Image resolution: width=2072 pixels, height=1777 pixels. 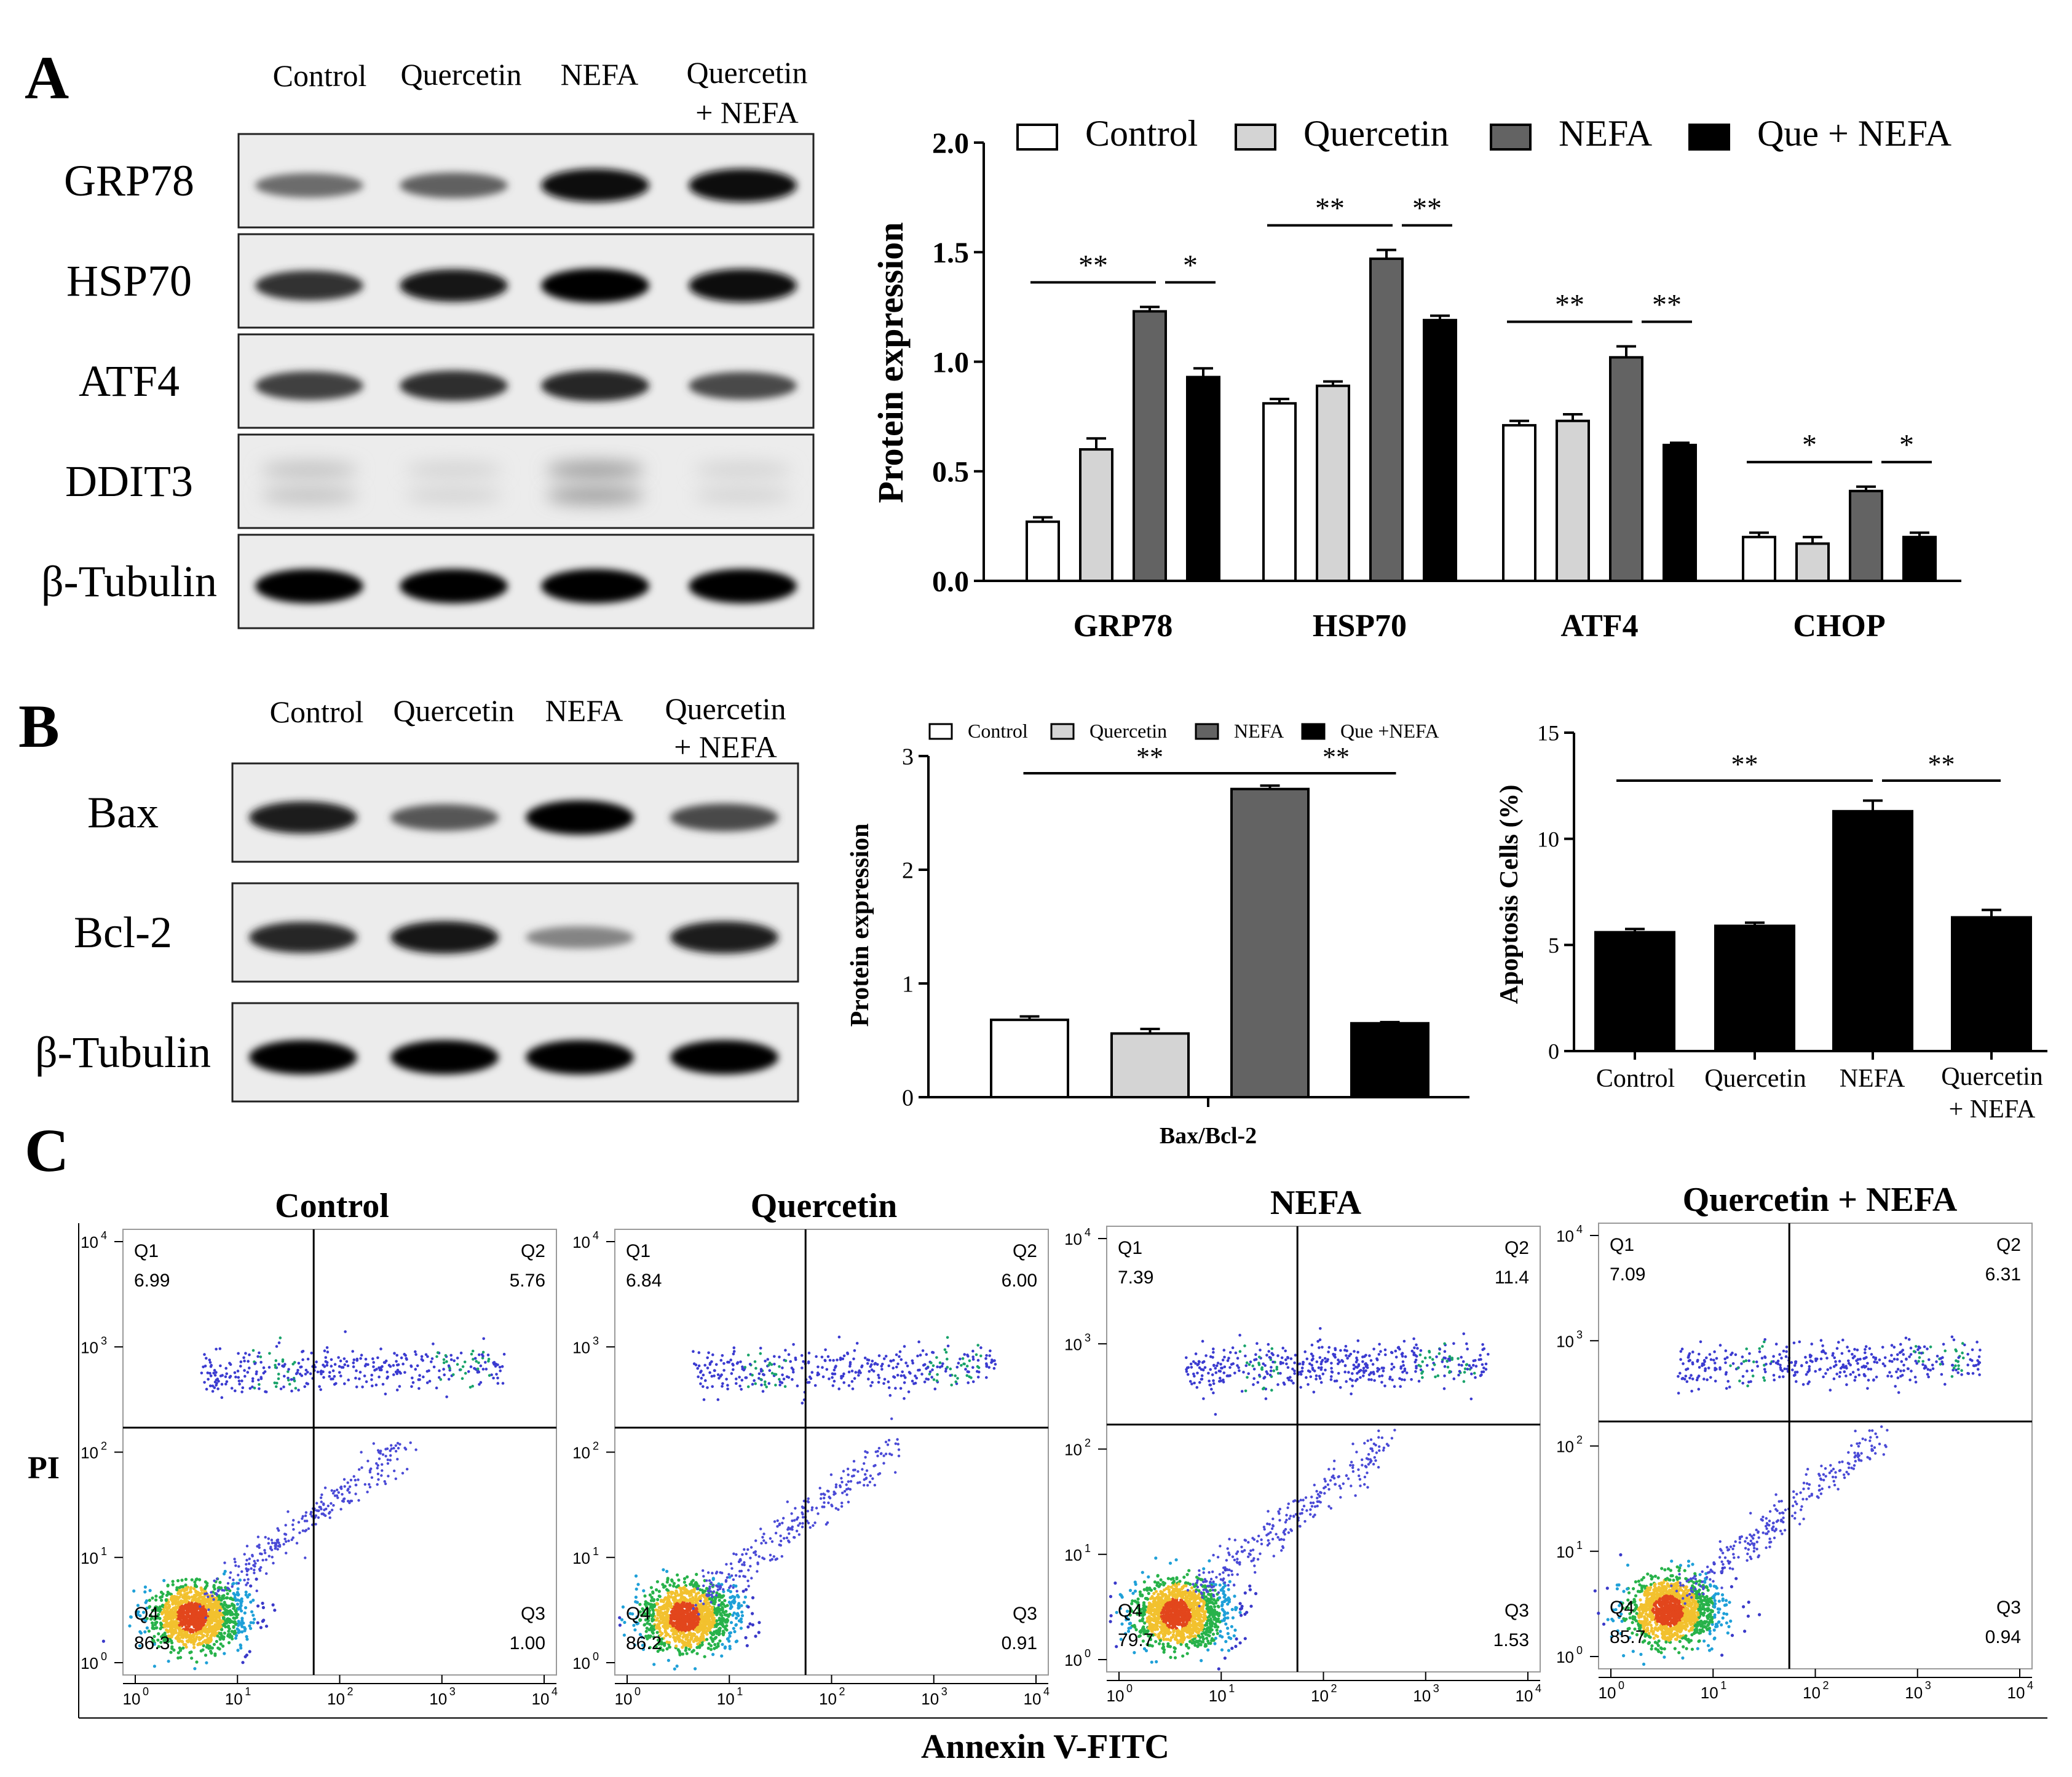 What do you see at coordinates (1043, 551) in the screenshot?
I see `chart-a-bar` at bounding box center [1043, 551].